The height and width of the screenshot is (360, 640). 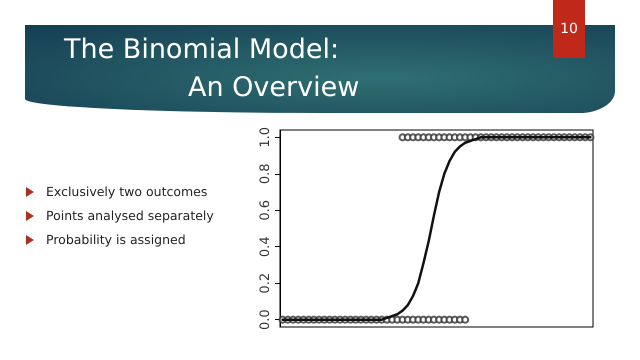 What do you see at coordinates (265, 173) in the screenshot?
I see `y-tick-label: 0.8` at bounding box center [265, 173].